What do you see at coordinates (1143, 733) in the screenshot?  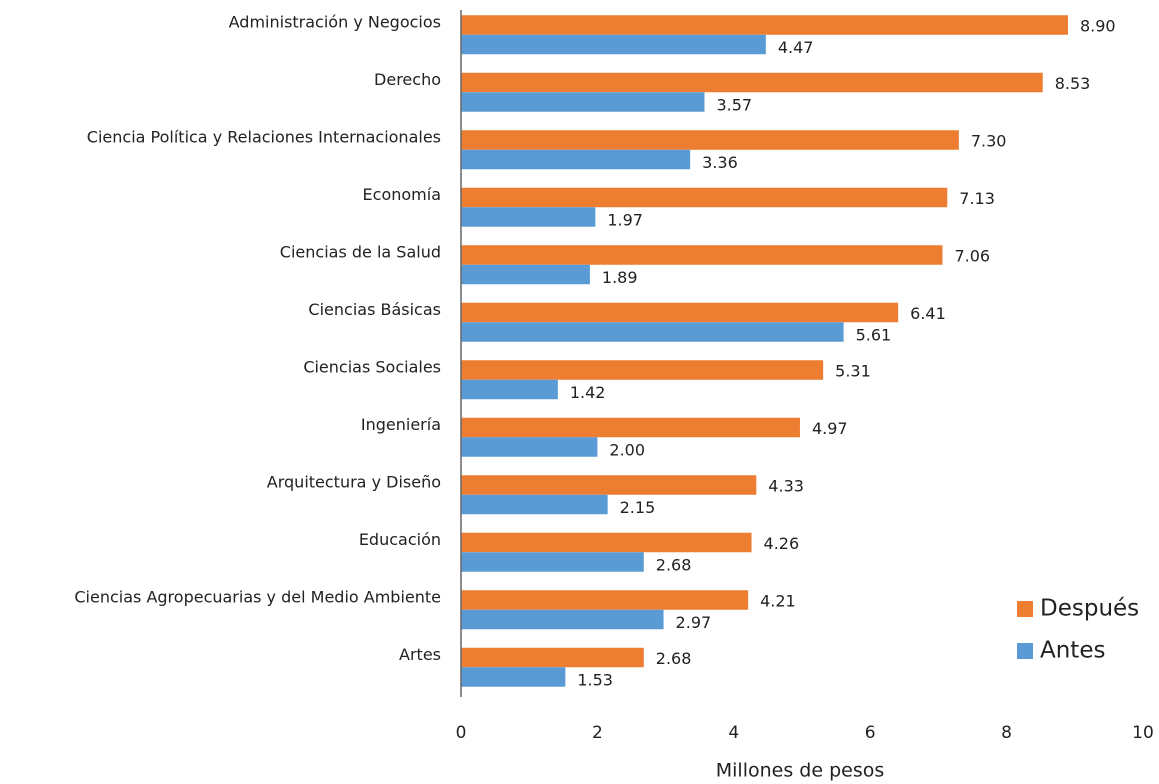 I see `x-tick-label: 10` at bounding box center [1143, 733].